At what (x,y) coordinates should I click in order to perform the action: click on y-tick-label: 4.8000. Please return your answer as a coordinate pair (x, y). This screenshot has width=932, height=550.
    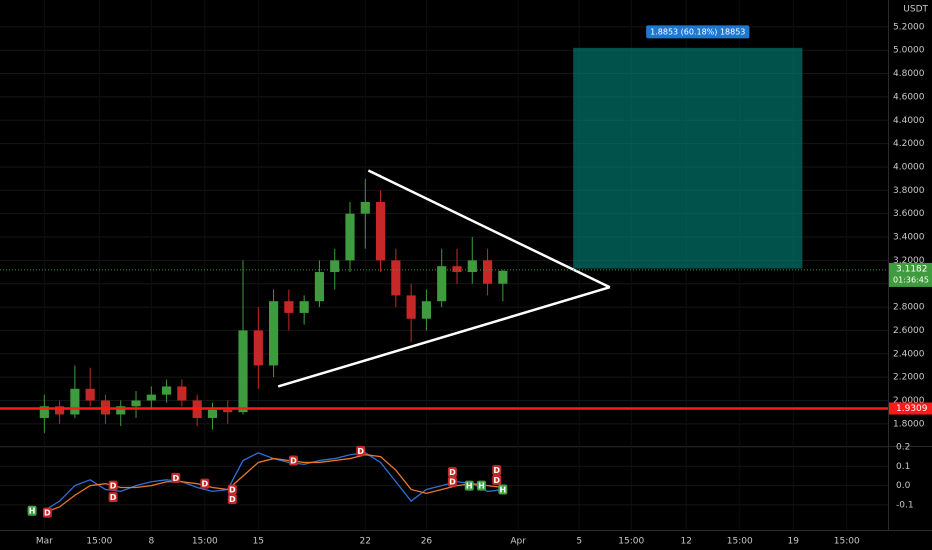
    Looking at the image, I should click on (909, 74).